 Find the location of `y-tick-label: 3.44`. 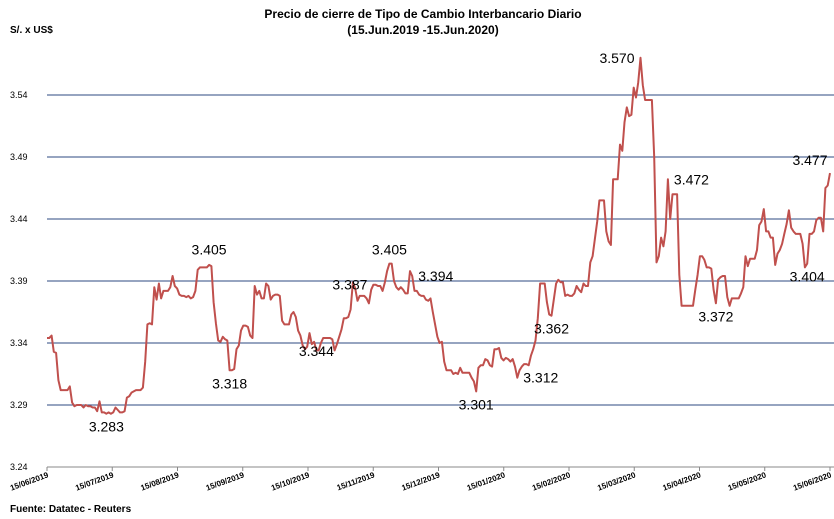

y-tick-label: 3.44 is located at coordinates (19, 219).